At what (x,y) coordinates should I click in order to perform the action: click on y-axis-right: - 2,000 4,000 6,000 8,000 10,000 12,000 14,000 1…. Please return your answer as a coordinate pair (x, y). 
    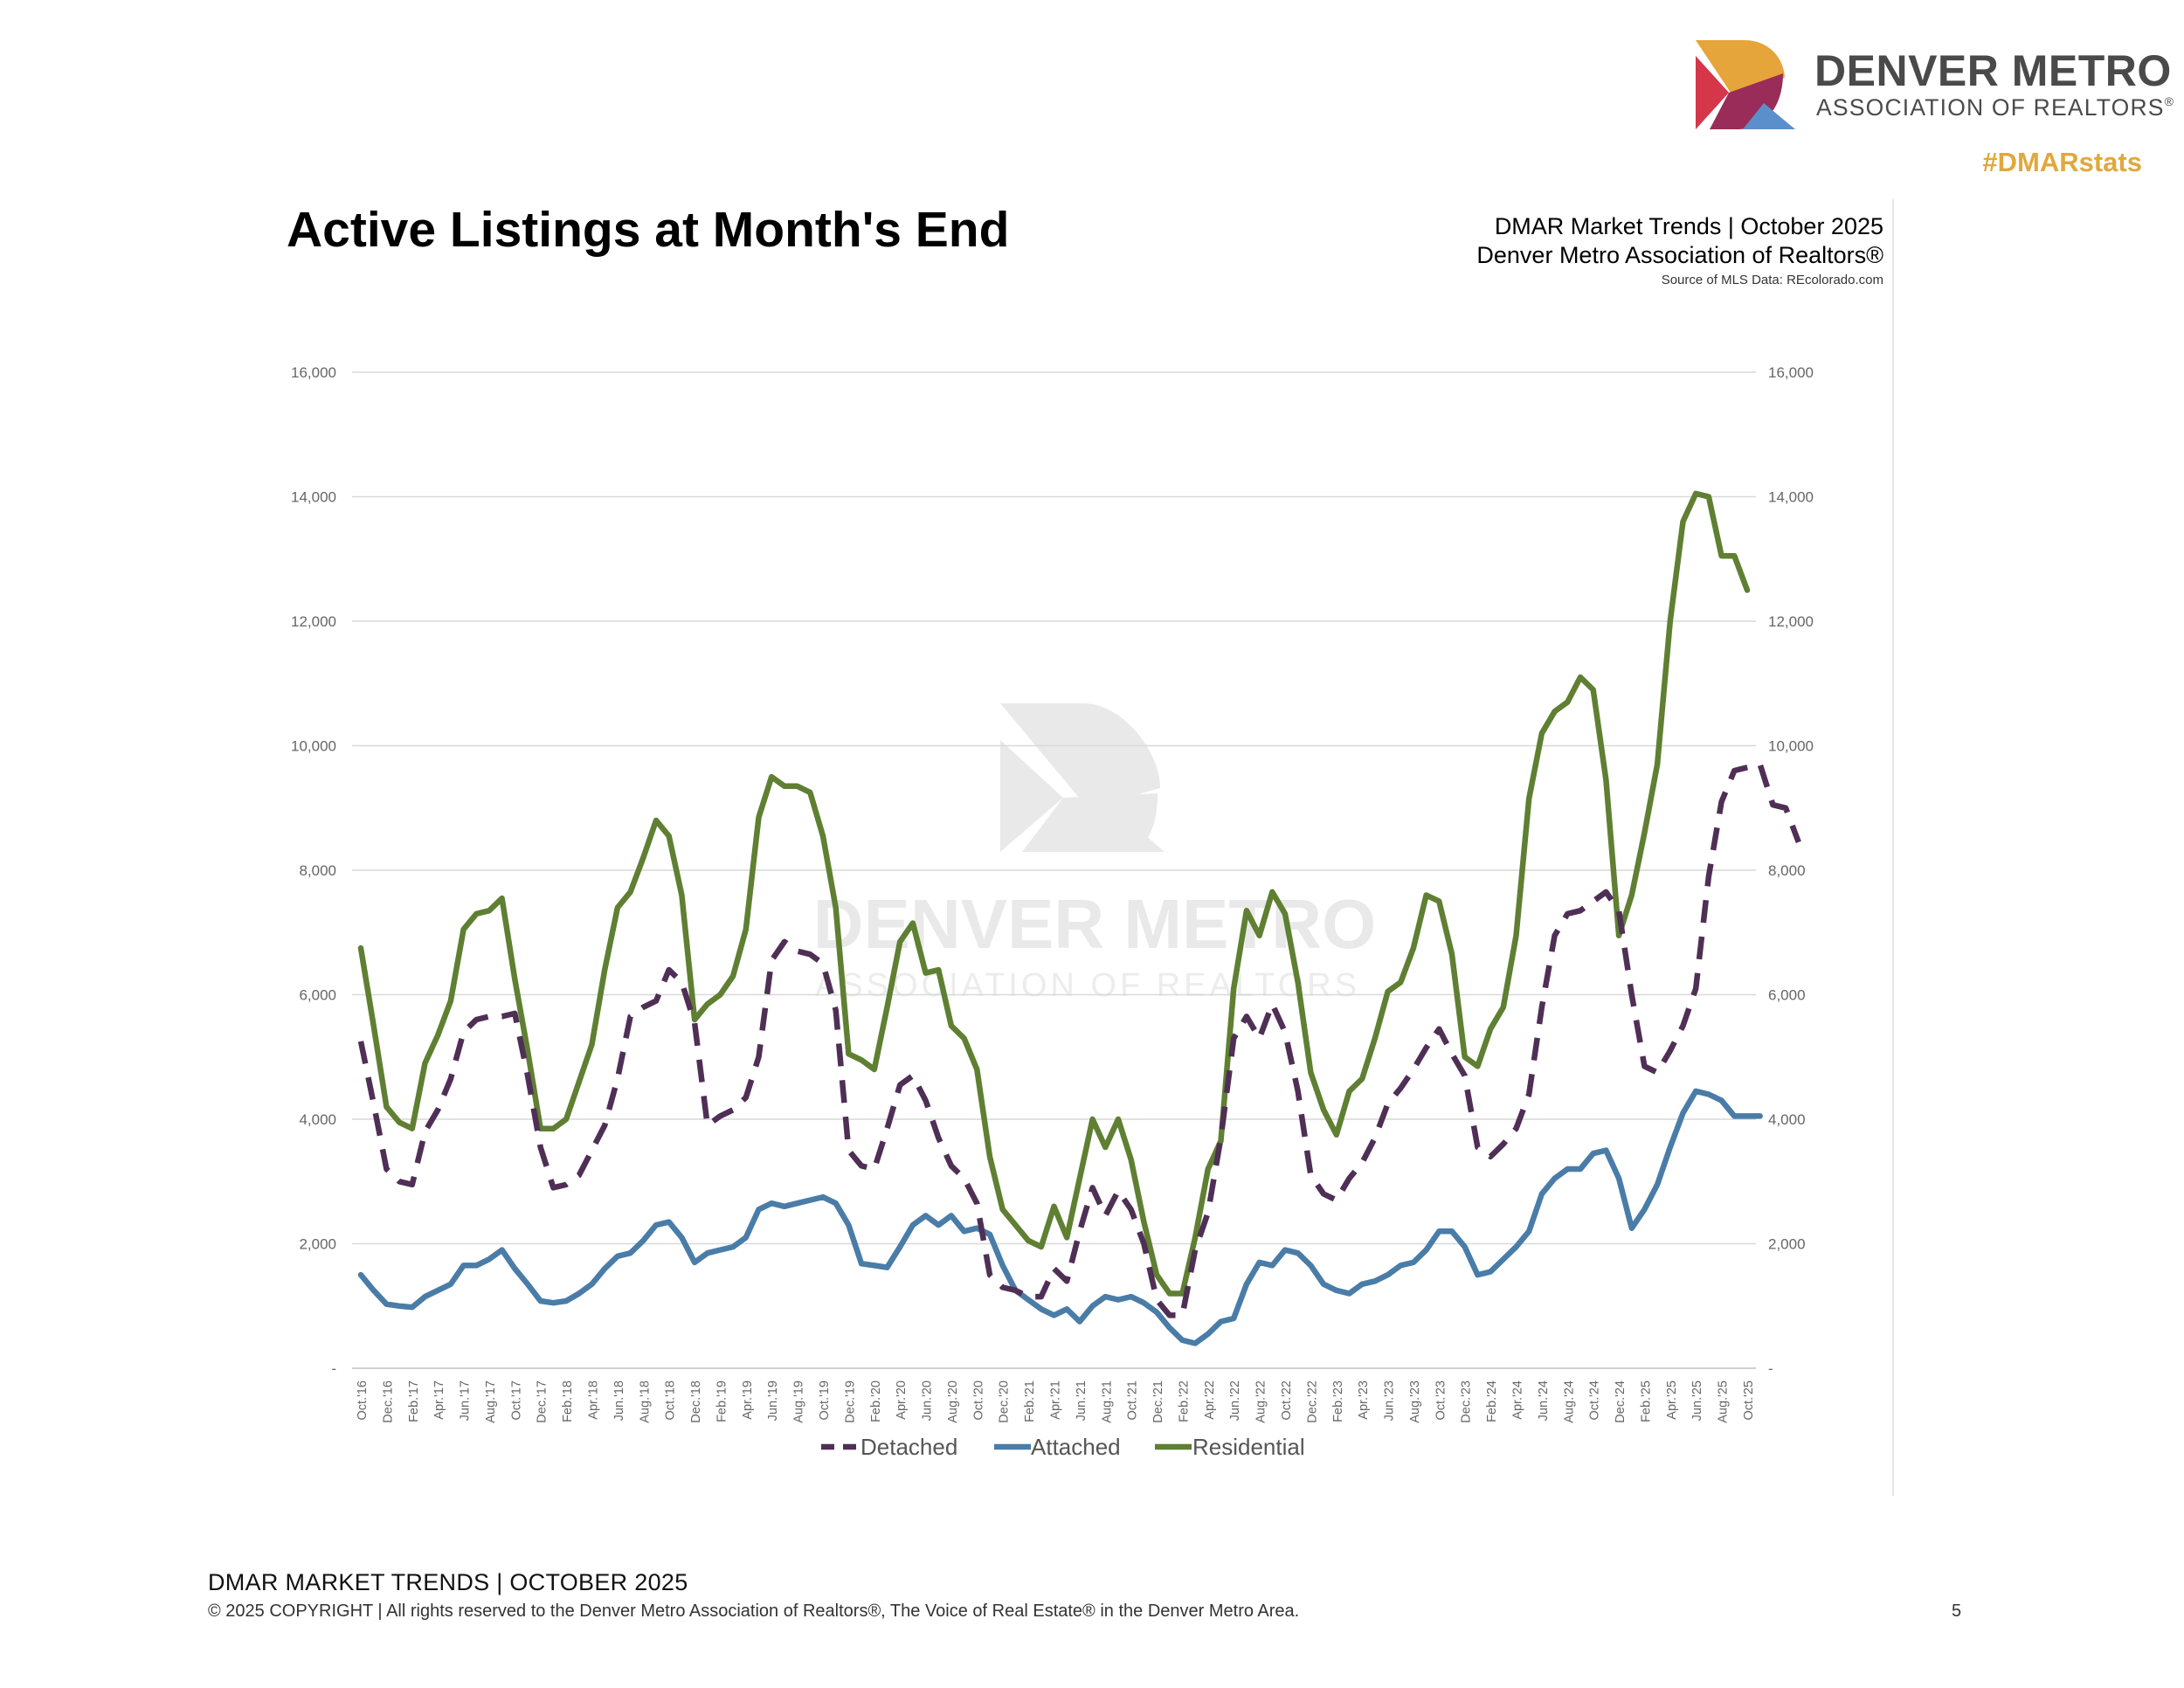
    Looking at the image, I should click on (1791, 870).